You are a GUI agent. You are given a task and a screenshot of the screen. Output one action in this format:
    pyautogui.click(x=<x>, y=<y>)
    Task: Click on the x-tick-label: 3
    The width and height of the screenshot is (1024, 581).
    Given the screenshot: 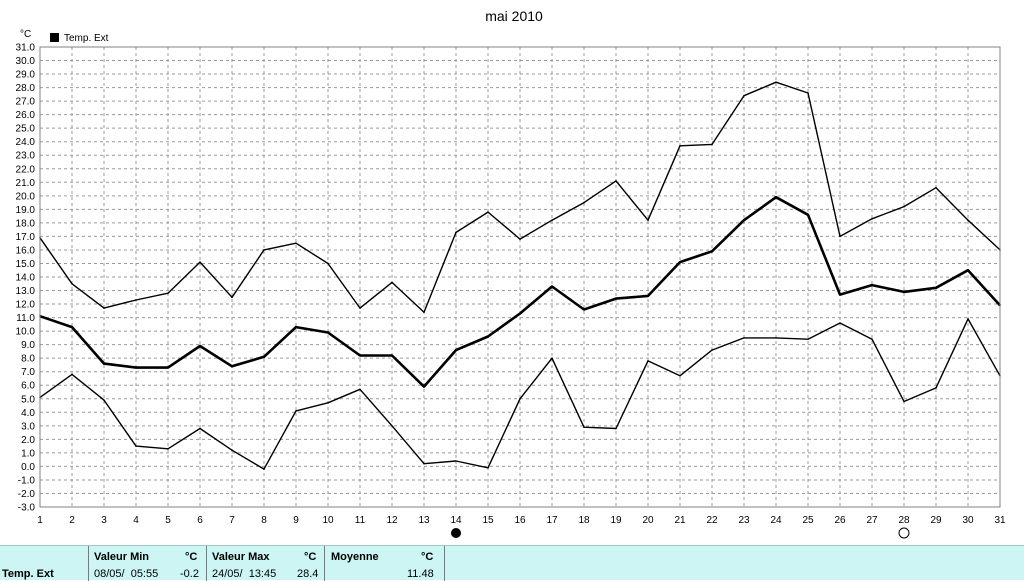 What is the action you would take?
    pyautogui.click(x=104, y=520)
    